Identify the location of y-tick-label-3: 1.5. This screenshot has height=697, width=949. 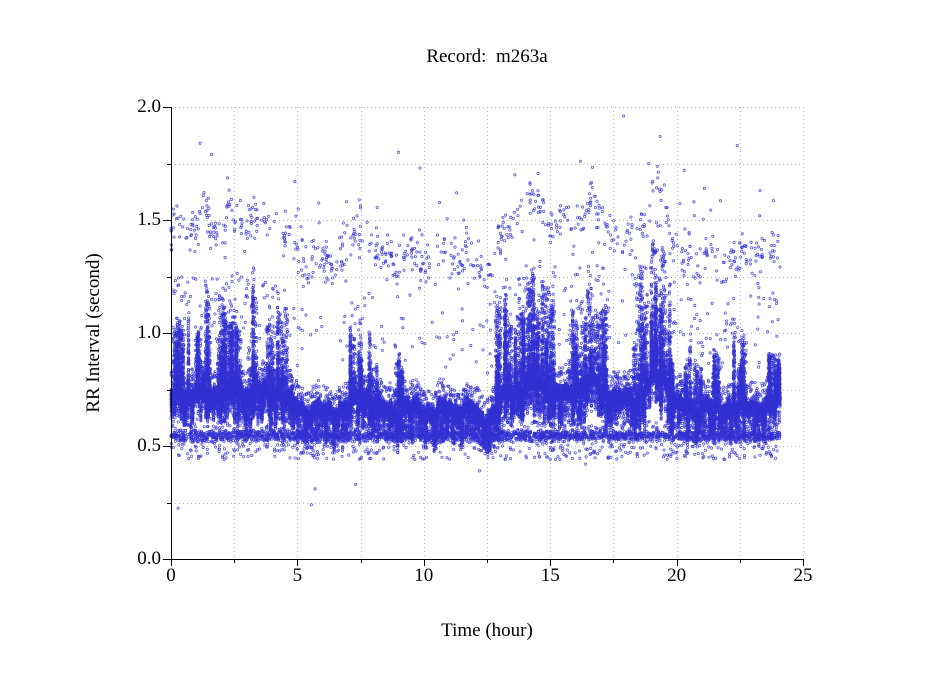
(149, 219).